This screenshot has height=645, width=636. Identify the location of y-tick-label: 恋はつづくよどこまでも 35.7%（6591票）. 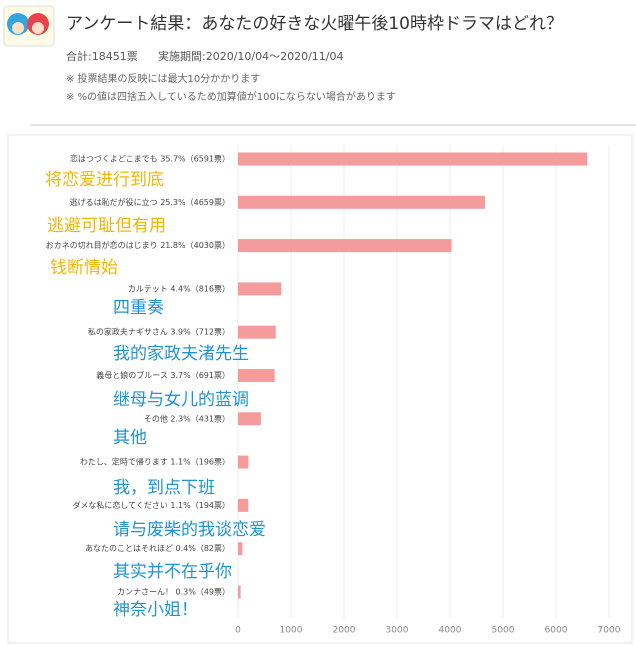
(150, 159).